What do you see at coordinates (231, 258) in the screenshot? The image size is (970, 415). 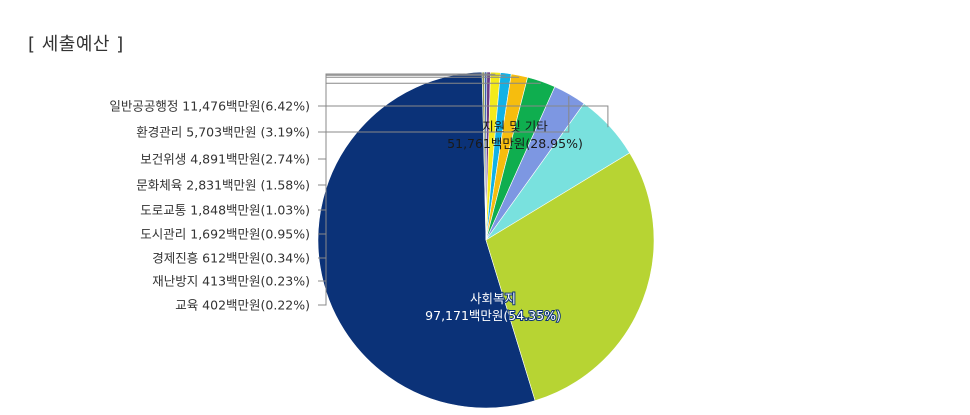 I see `outside-label: 경제진흥 612백만원(0.34%)` at bounding box center [231, 258].